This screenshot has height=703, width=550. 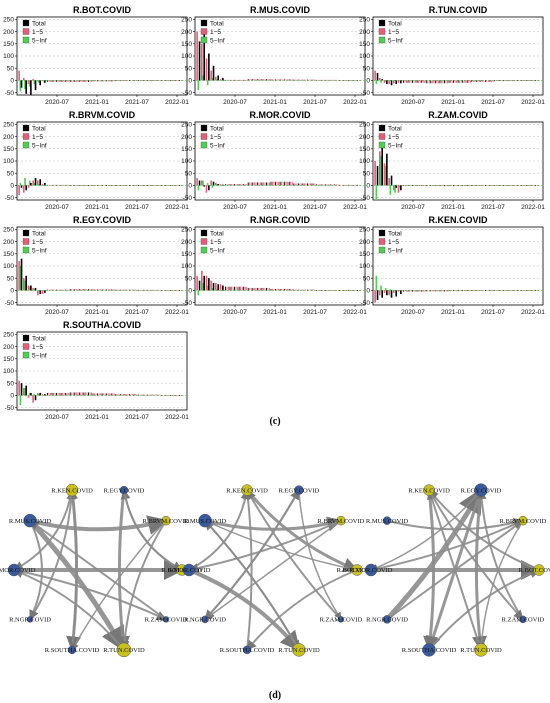 I want to click on network-node-label: R.TUN.COVID, so click(x=481, y=650).